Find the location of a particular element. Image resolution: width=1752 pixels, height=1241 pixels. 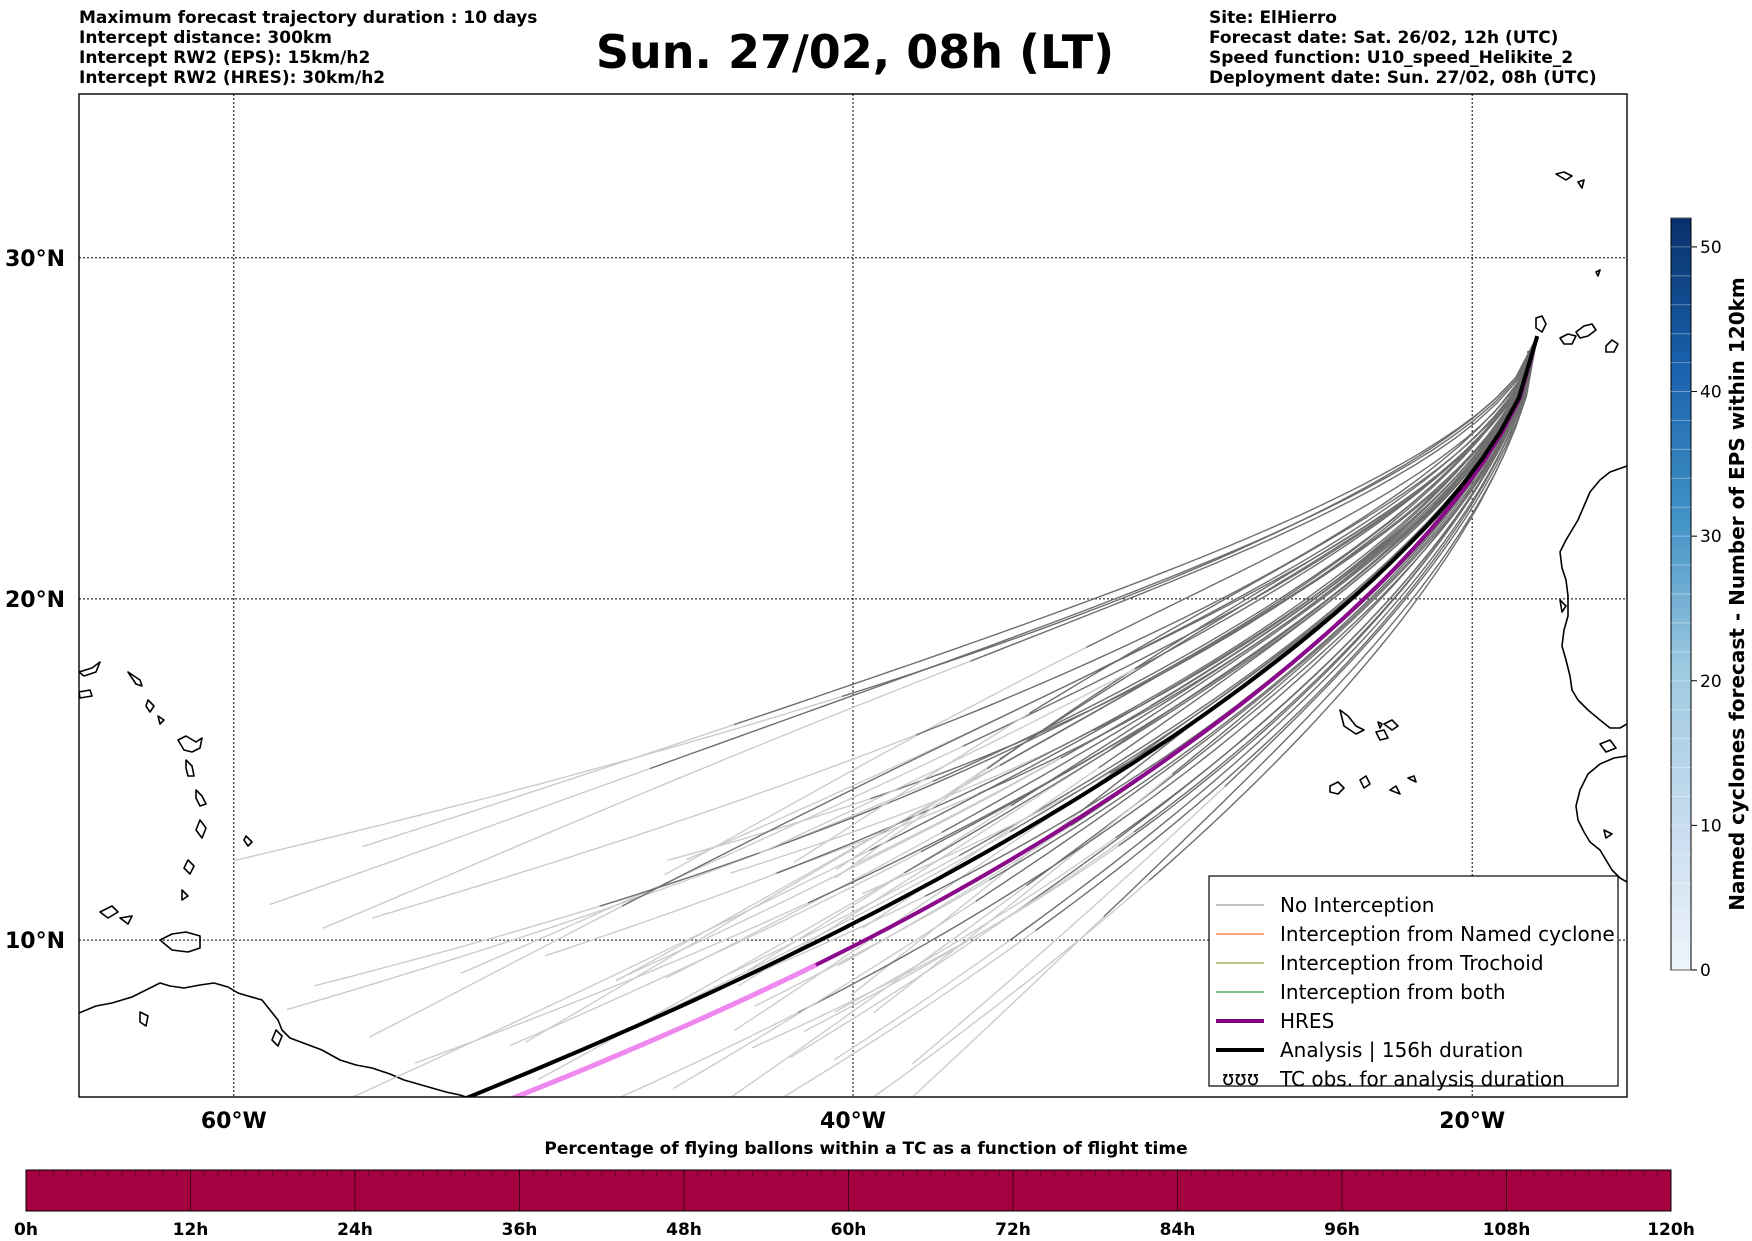

bar-tick-label: 60h is located at coordinates (849, 1230).